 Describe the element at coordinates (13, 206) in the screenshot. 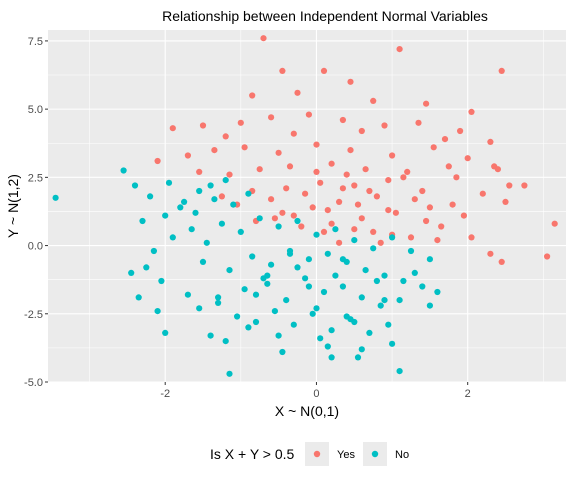

I see `y-axis-title: Y ~ N(1,2)` at that location.